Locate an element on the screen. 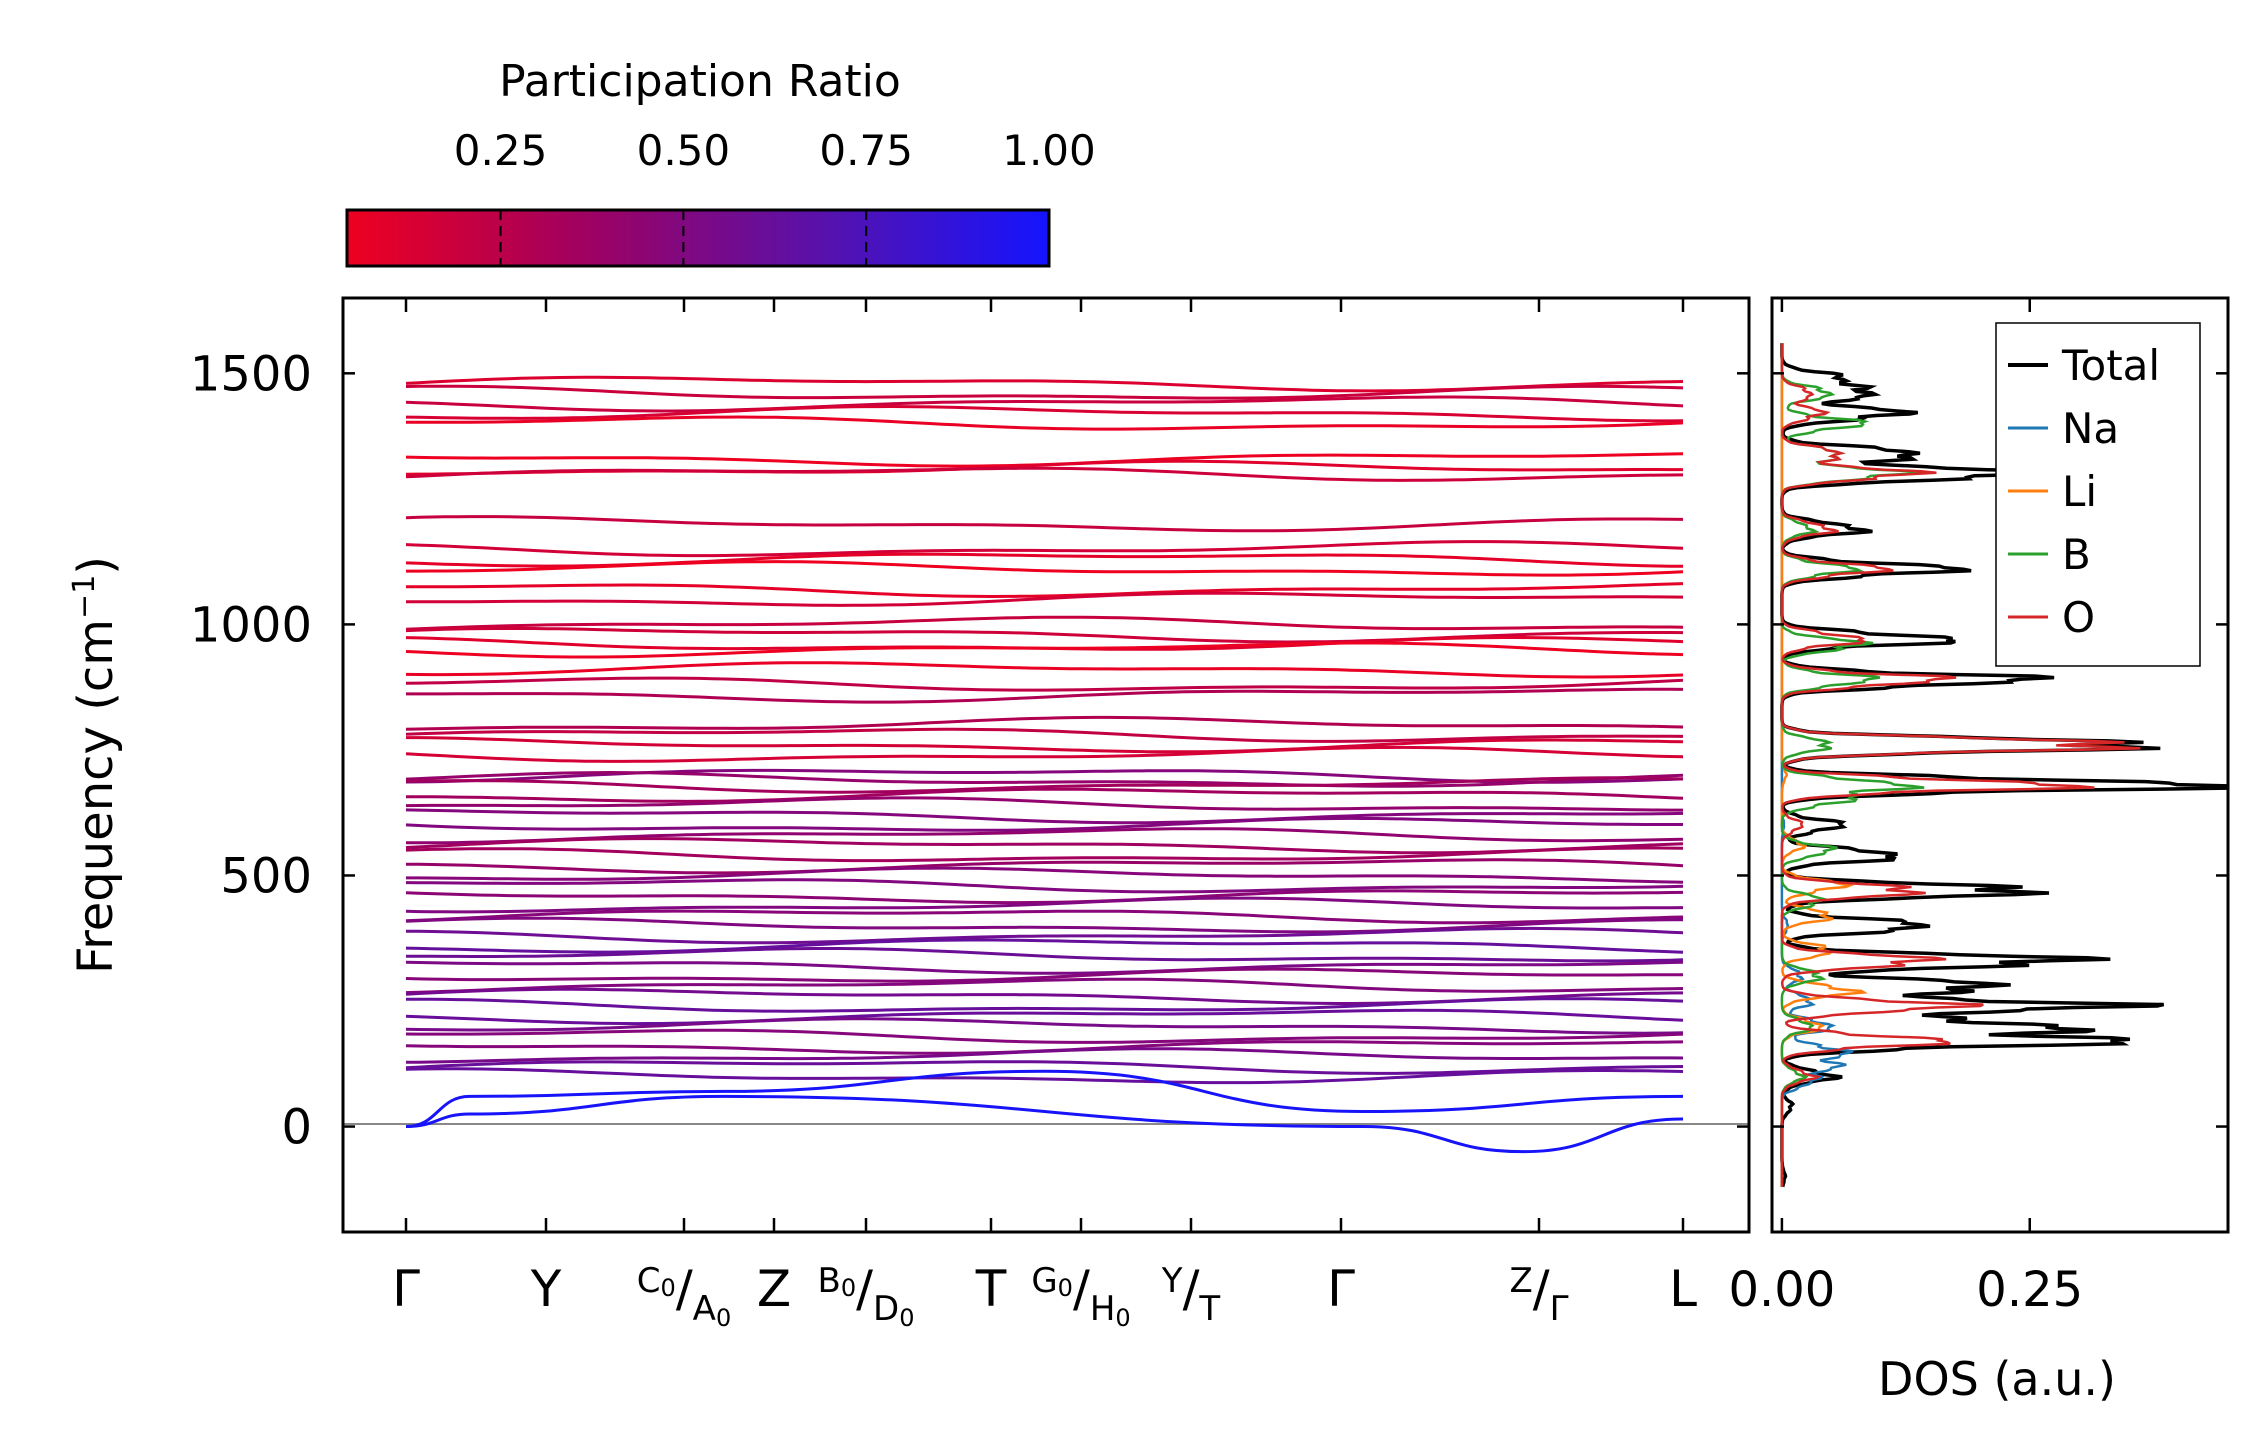 The height and width of the screenshot is (1455, 2259). dos-axes-frame is located at coordinates (2000, 765).